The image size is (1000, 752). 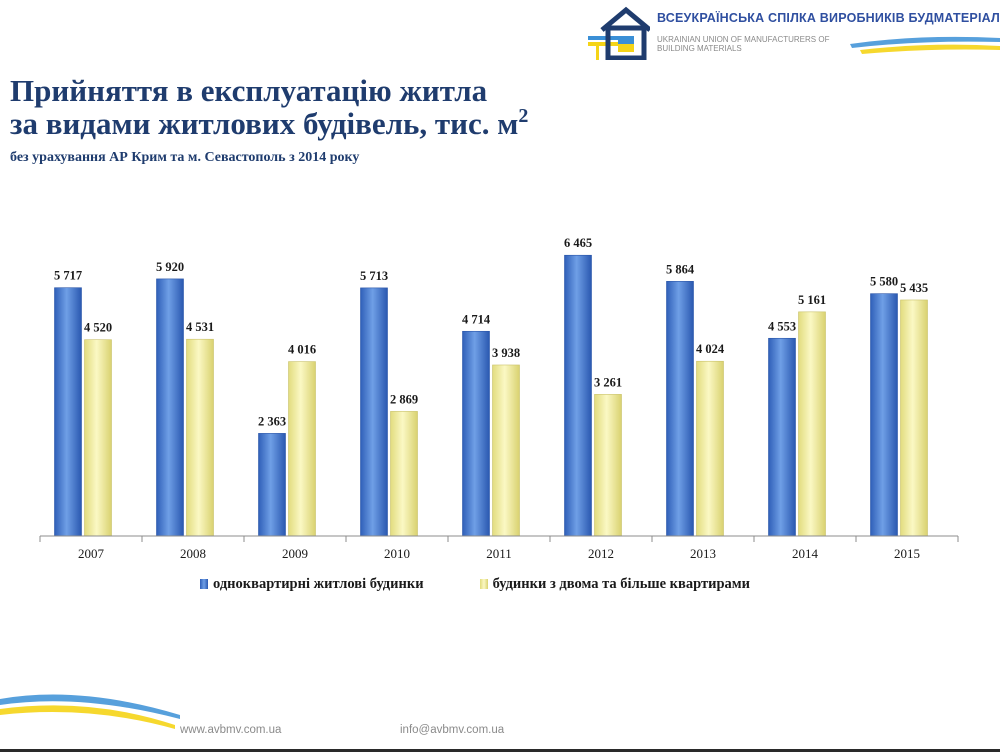 I want to click on title-line-2: за видами житлових будівель, тис. м2, so click(x=269, y=123).